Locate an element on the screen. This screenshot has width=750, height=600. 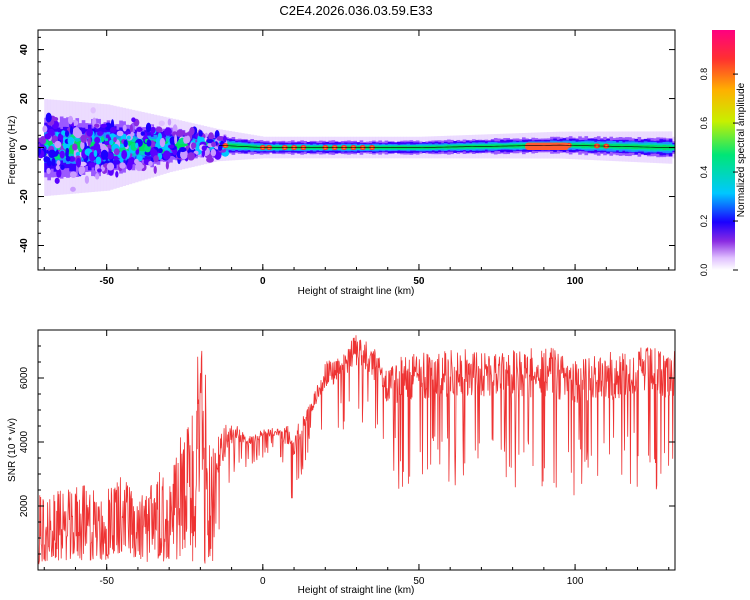
spectrogram-xtick-label: 0 is located at coordinates (263, 281).